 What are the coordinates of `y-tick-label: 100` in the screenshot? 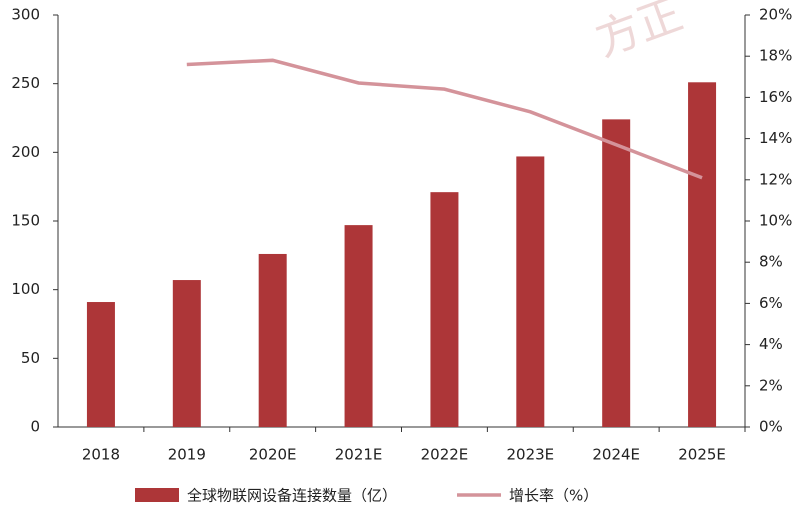 It's located at (25, 289).